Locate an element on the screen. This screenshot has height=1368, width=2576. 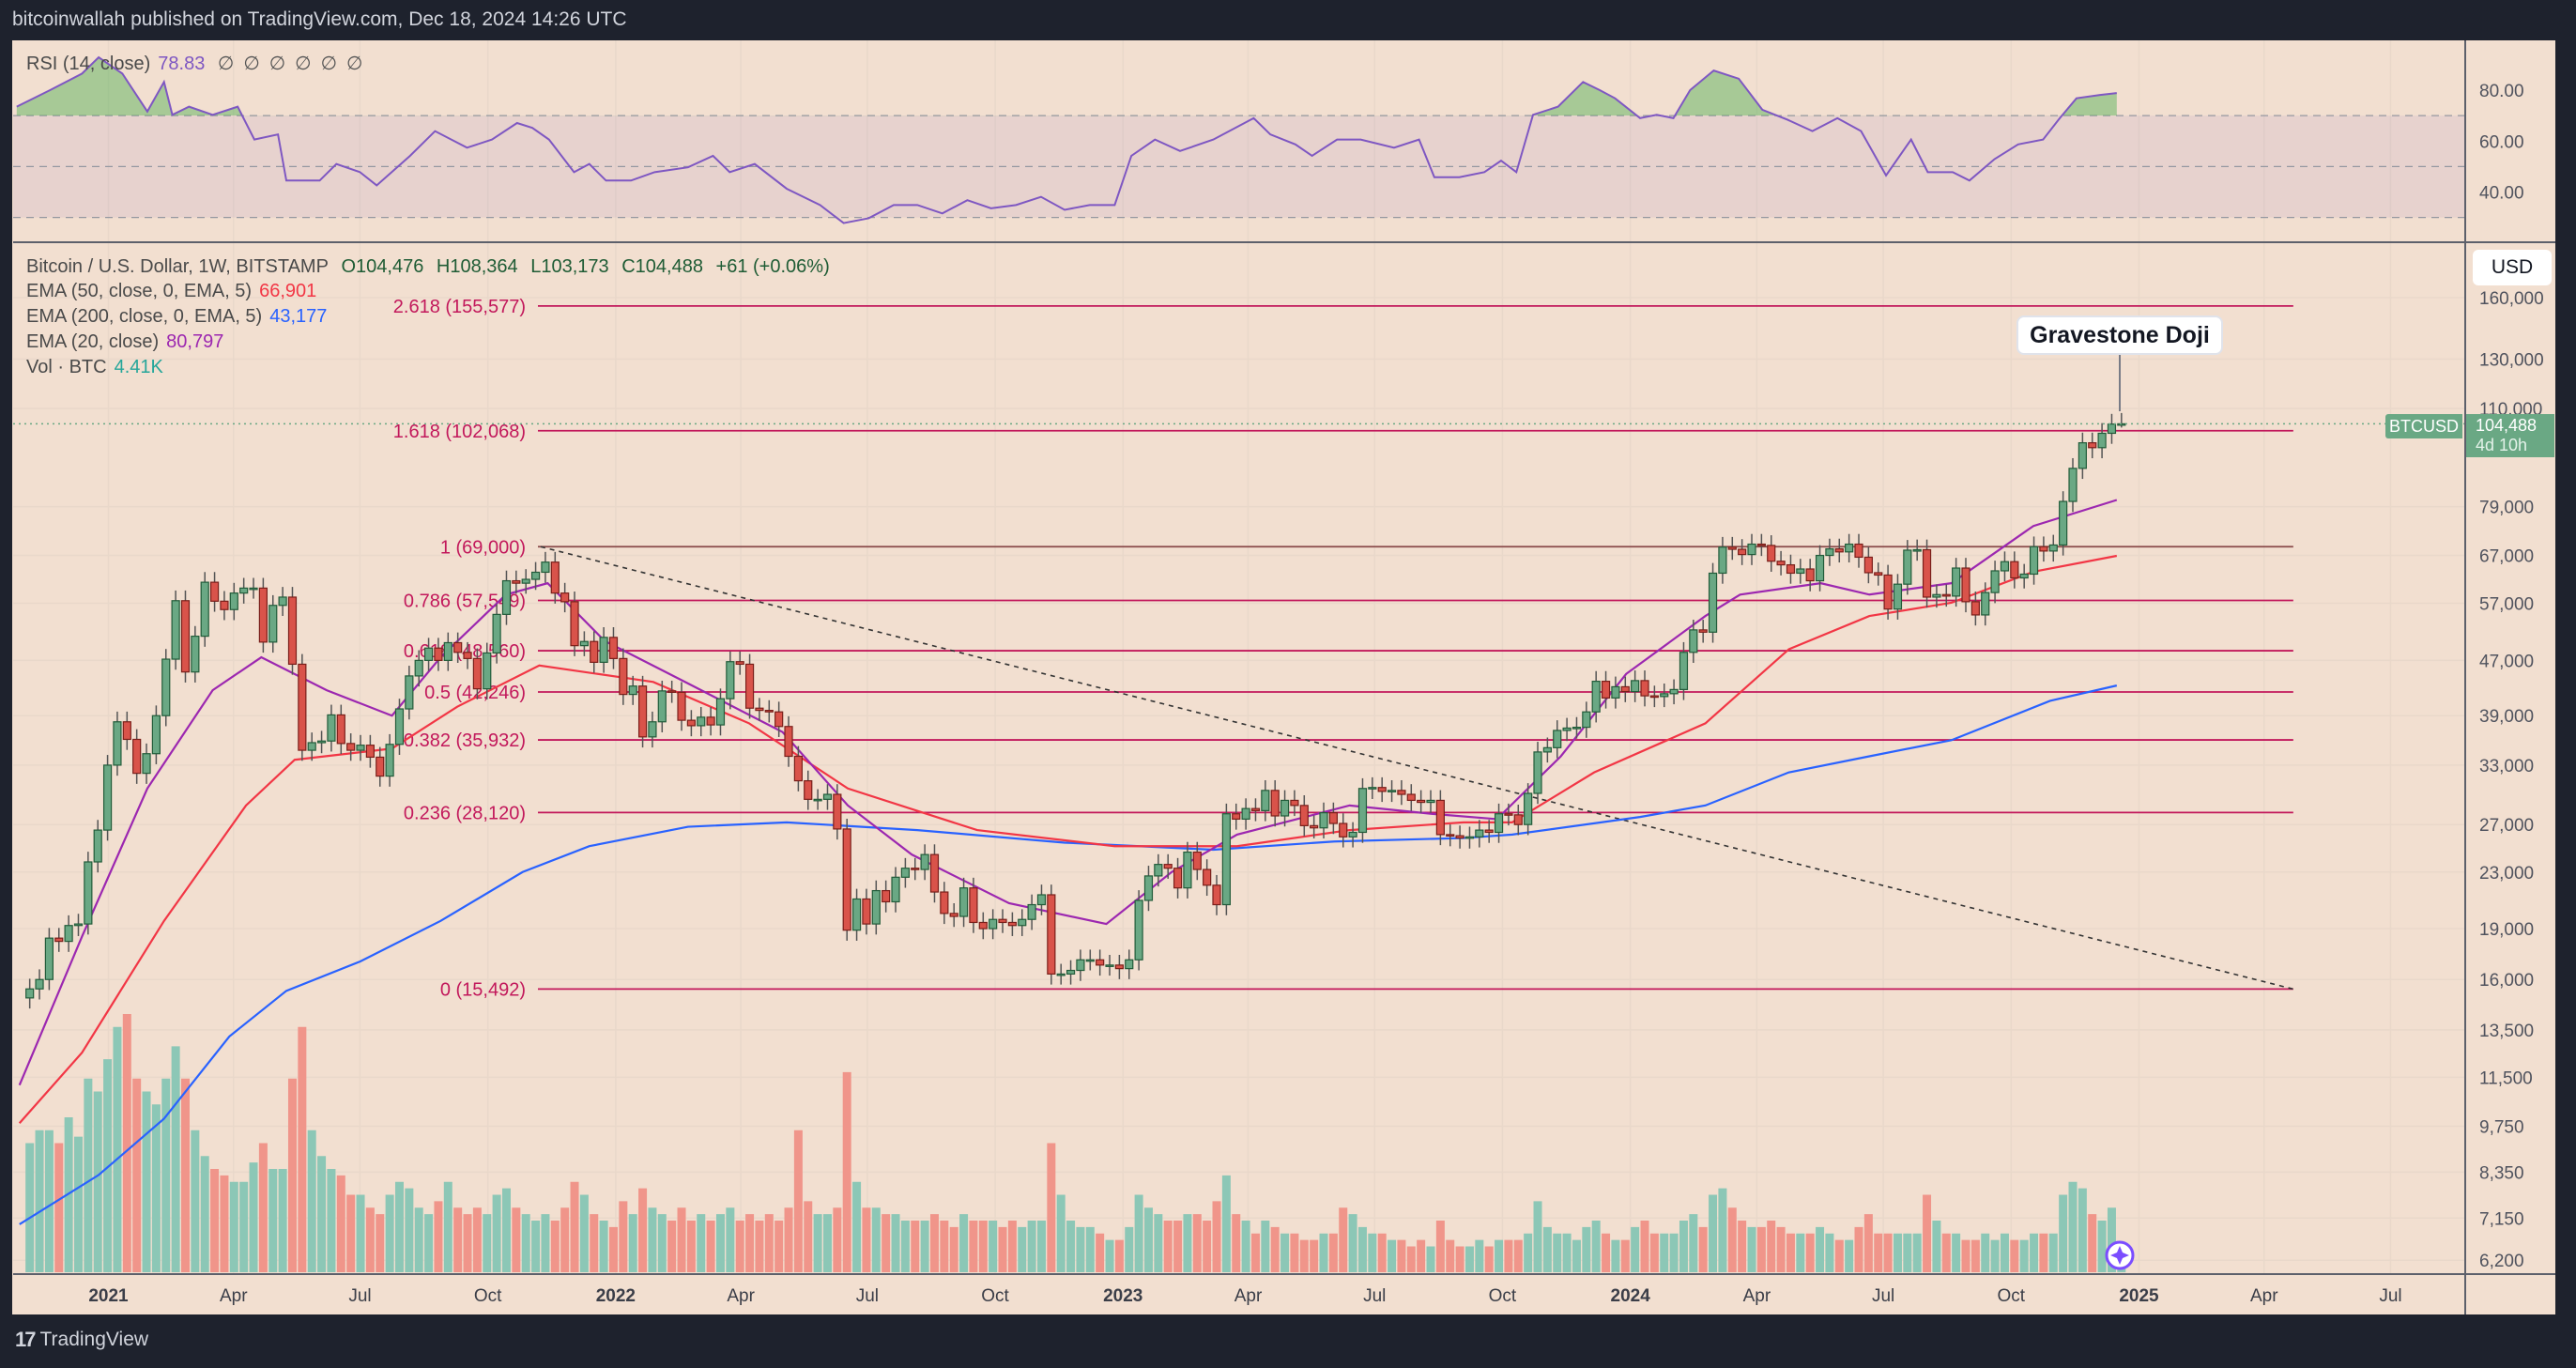
footer-brand: 17 TradingView is located at coordinates (82, 1340).